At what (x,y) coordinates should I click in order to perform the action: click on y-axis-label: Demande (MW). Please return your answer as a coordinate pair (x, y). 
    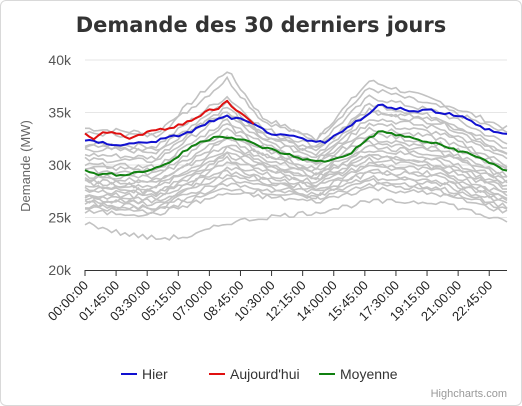
    Looking at the image, I should click on (25, 166).